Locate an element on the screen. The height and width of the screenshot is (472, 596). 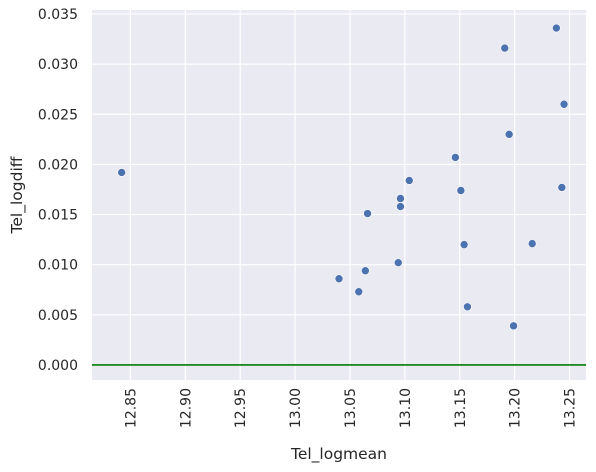
x-tick-label: 13.25 is located at coordinates (571, 408).